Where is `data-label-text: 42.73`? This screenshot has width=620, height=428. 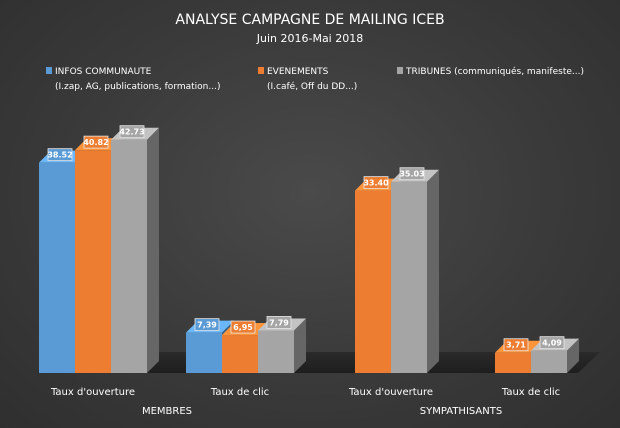
data-label-text: 42.73 is located at coordinates (131, 132).